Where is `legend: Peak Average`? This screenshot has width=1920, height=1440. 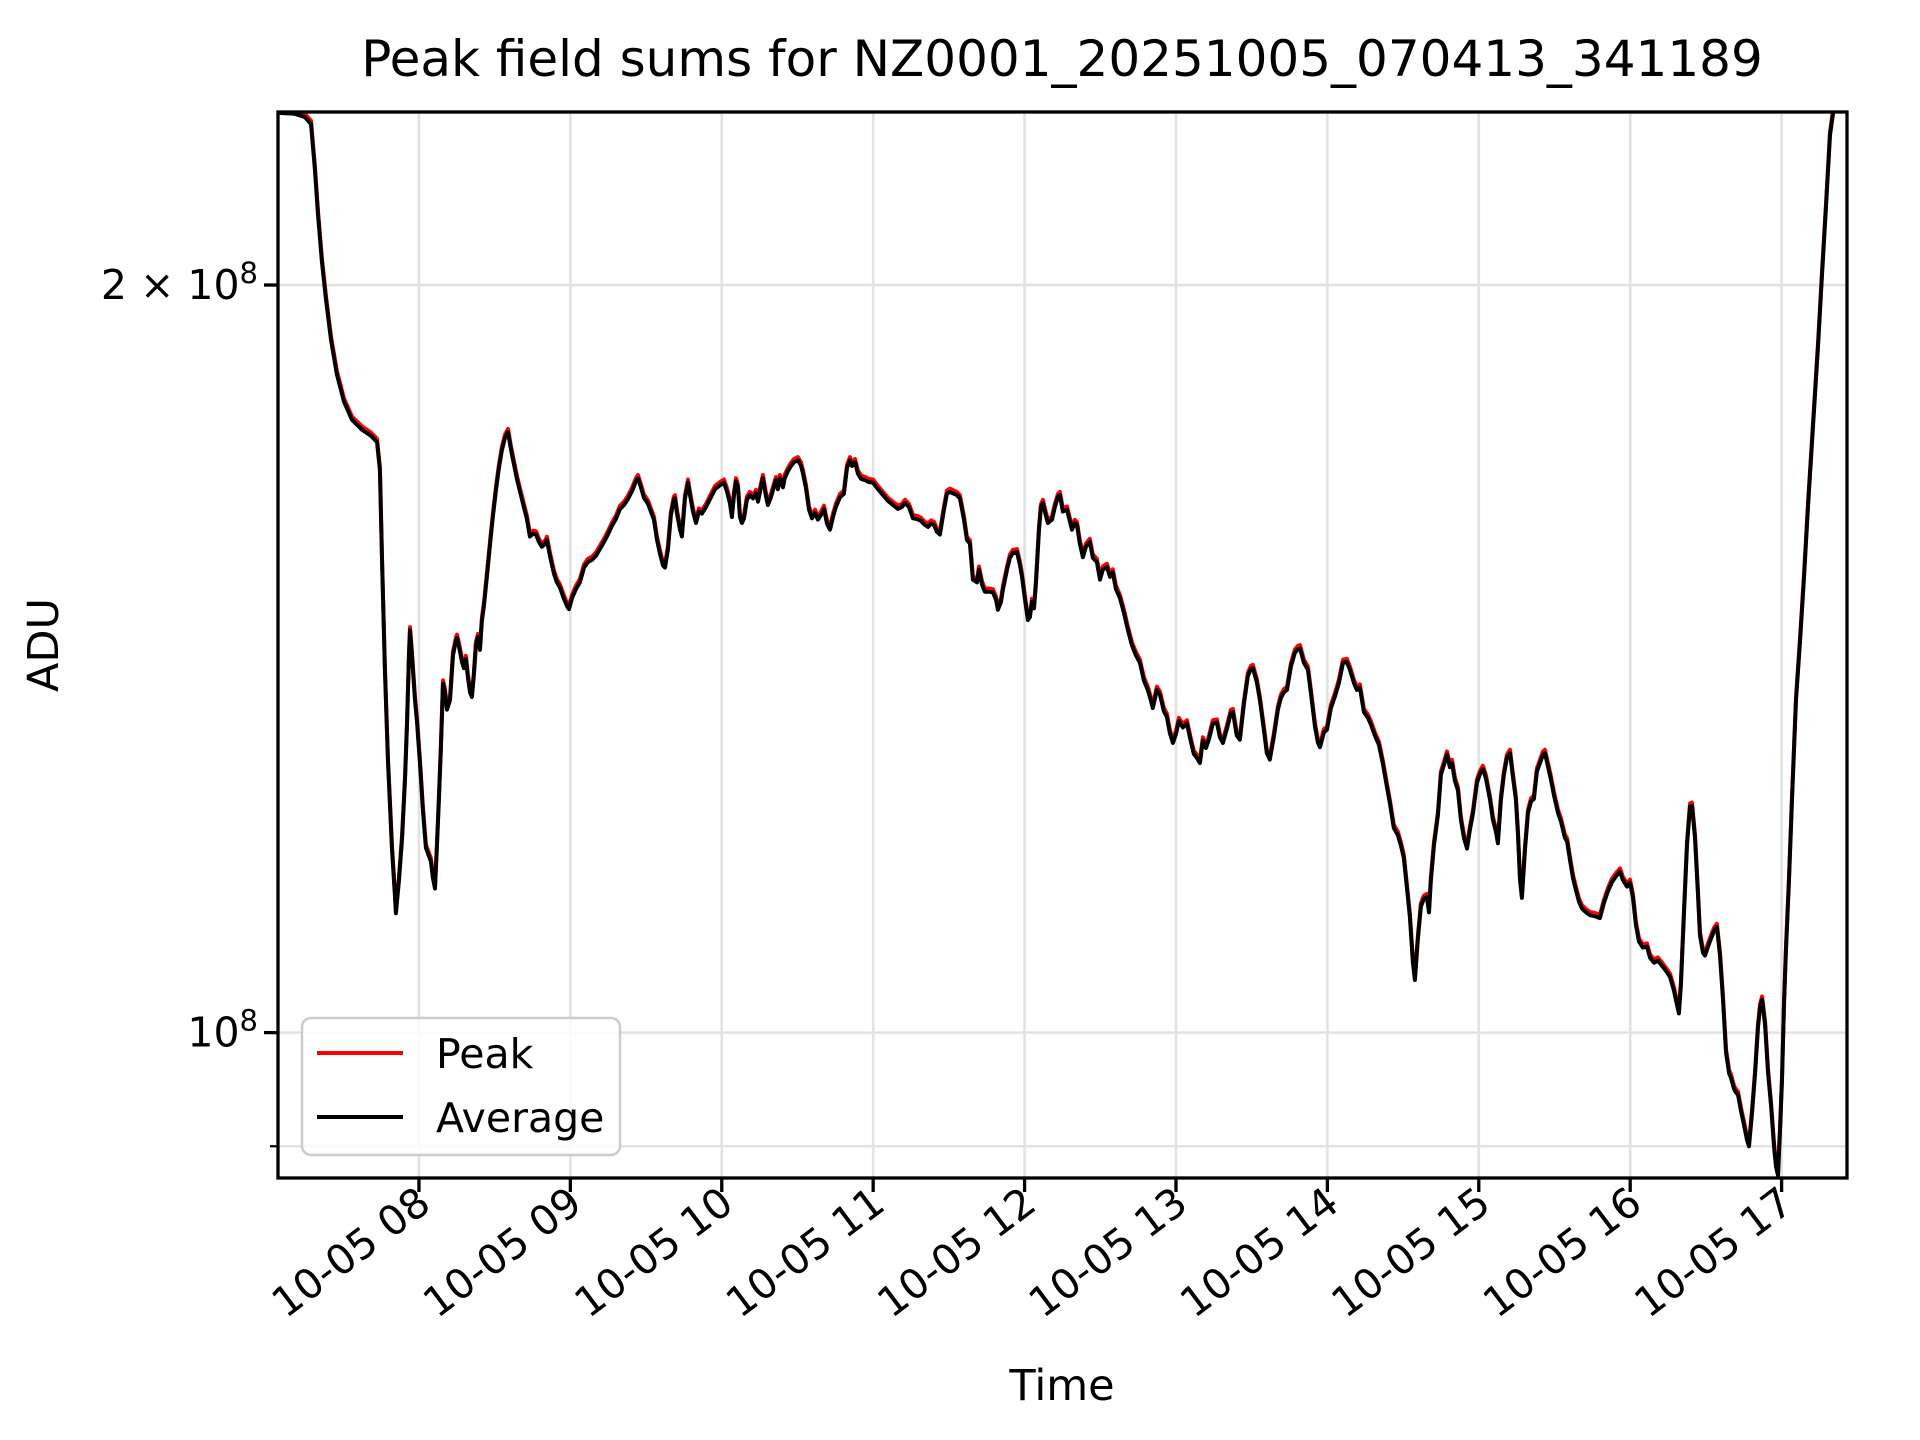
legend: Peak Average is located at coordinates (461, 1086).